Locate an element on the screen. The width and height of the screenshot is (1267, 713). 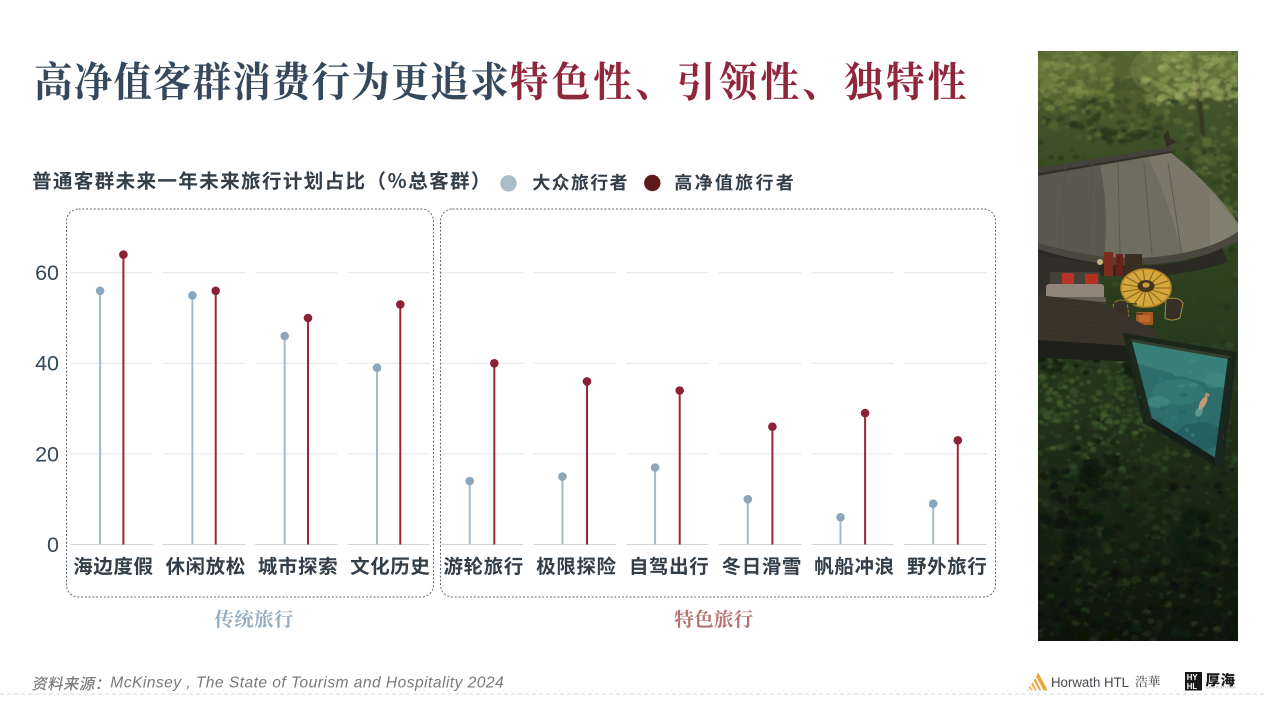
svg-text: HY is located at coordinates (1193, 677).